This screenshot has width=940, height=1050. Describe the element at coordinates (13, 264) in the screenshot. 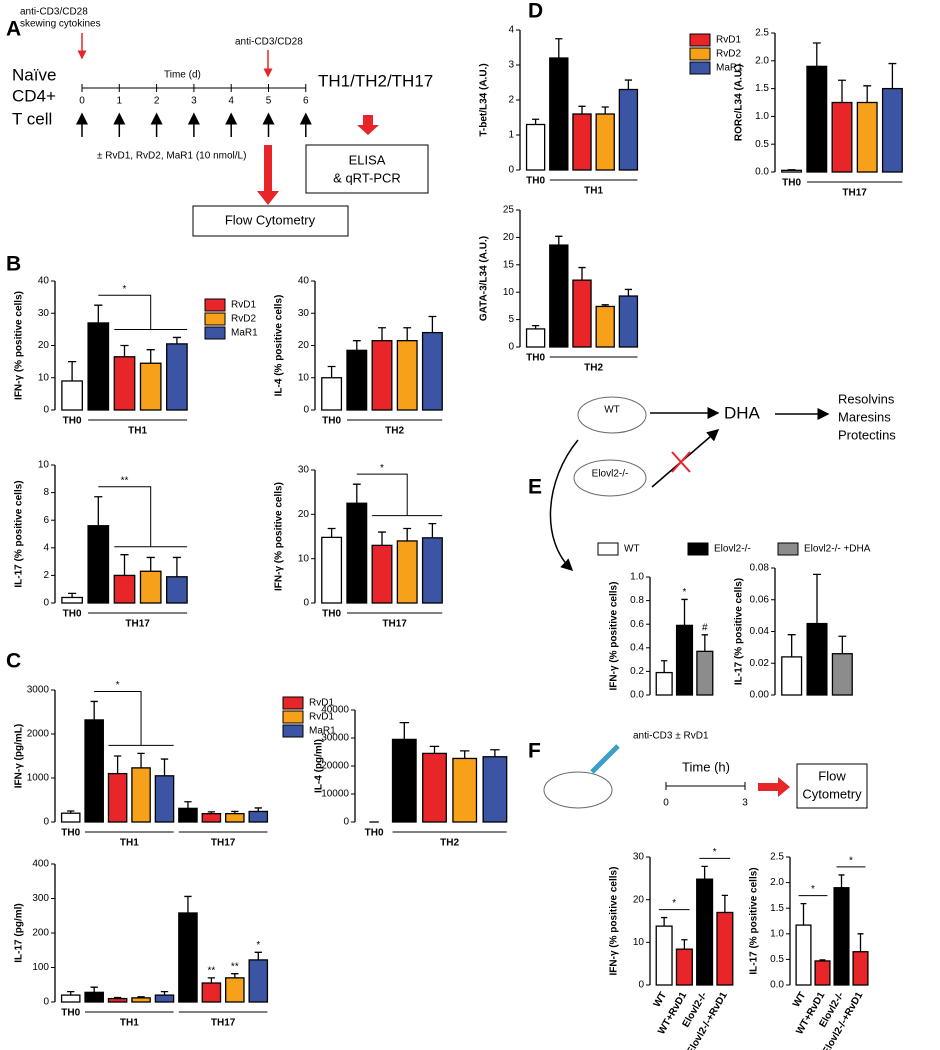

I see `panel-label: B` at that location.